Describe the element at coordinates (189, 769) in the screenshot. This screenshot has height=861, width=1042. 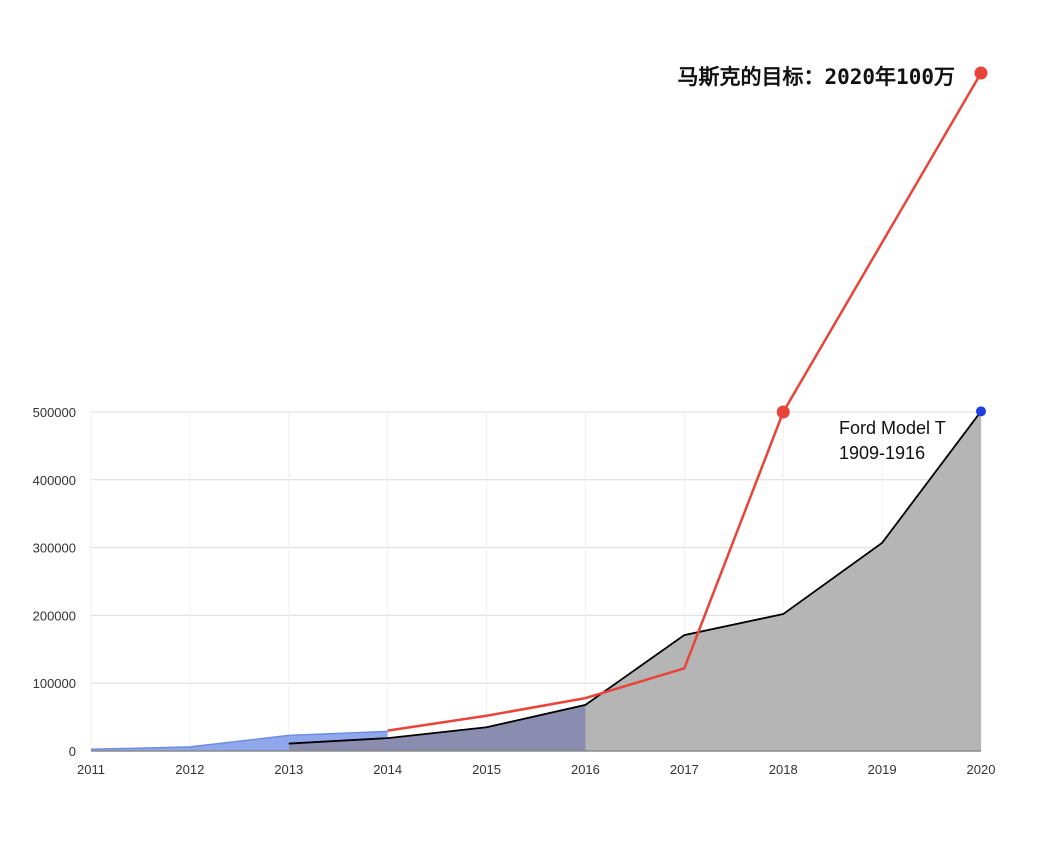
I see `x-tick-label: 2012` at that location.